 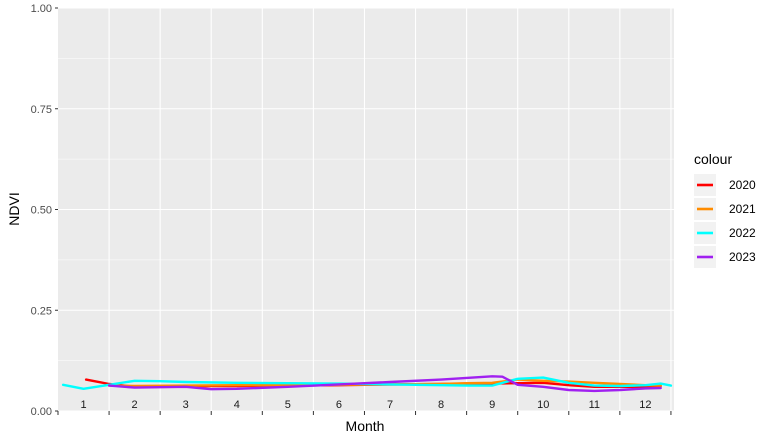 I want to click on x-month-label: 2, so click(x=135, y=405).